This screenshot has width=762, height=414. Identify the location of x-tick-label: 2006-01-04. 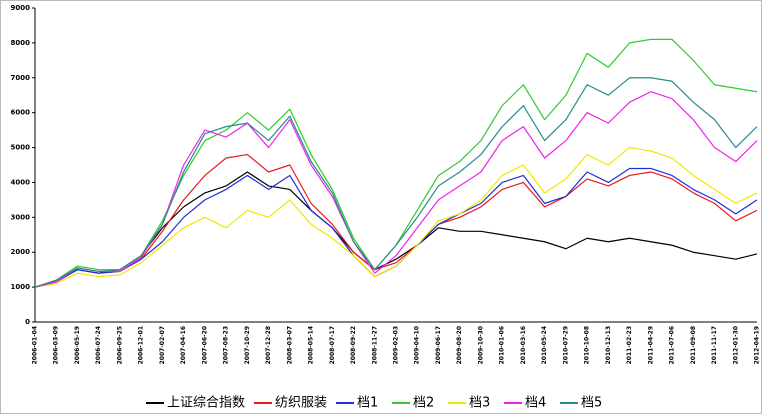
(35, 345).